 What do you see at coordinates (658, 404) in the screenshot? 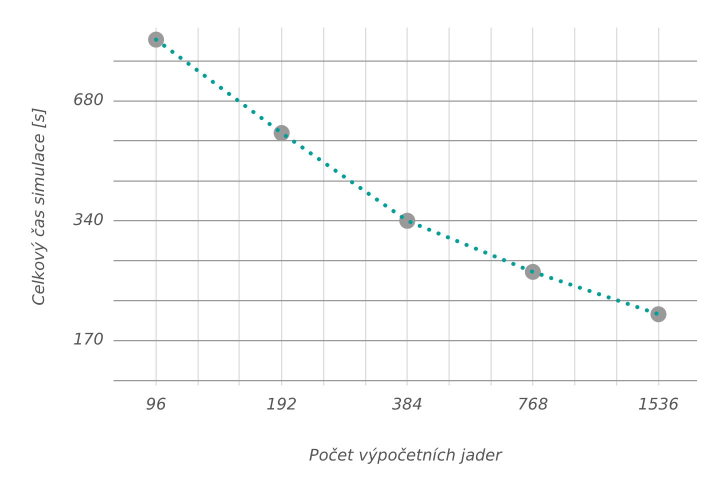
I see `x-tick-label: 1536` at bounding box center [658, 404].